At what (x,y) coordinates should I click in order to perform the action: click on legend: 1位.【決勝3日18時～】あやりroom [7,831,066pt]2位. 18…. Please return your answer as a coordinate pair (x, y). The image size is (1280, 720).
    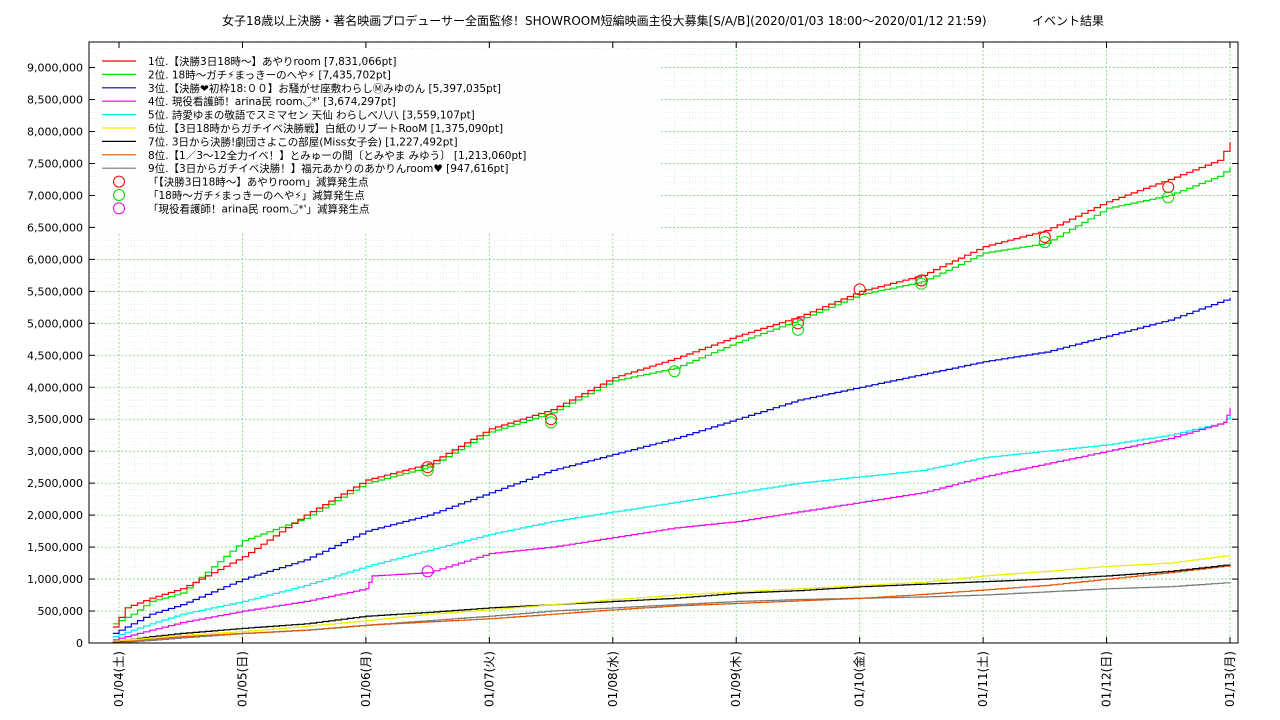
    Looking at the image, I should click on (378, 141).